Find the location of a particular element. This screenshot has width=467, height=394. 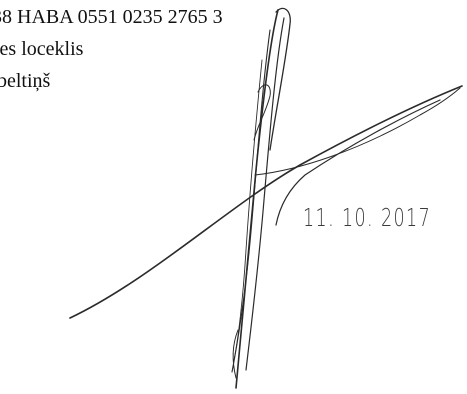

handwritten-date: 11. 10. 2017 is located at coordinates (367, 217).